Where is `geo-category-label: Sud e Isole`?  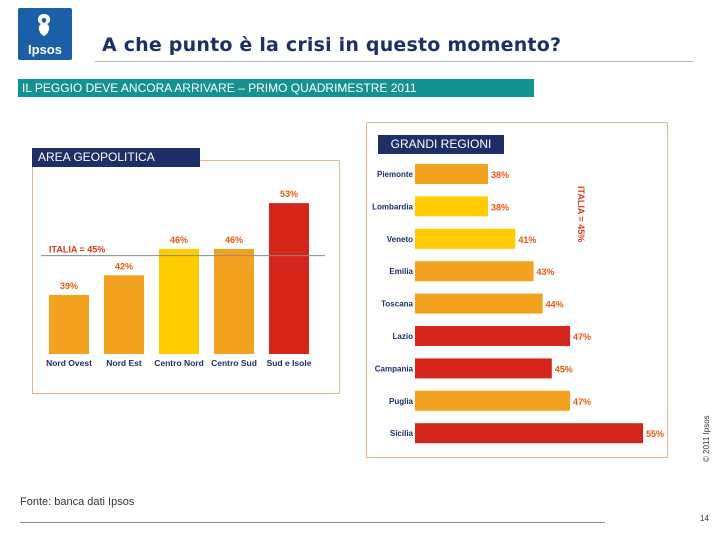
geo-category-label: Sud e Isole is located at coordinates (289, 363).